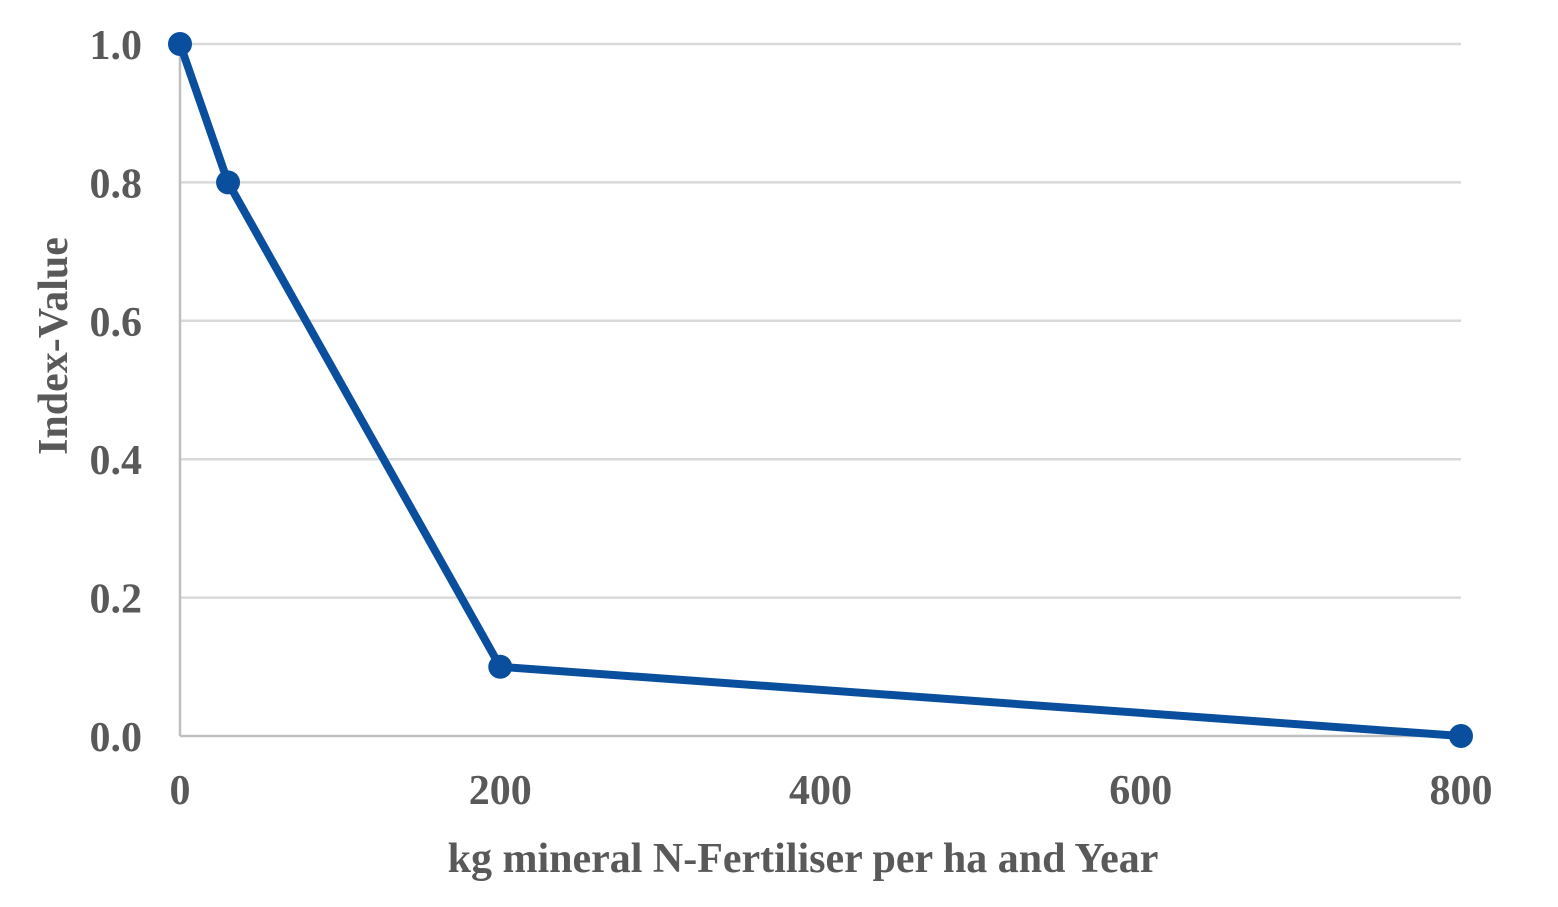  I want to click on x-axis-title: kg mineral N-Fertiliser per ha and Year, so click(803, 859).